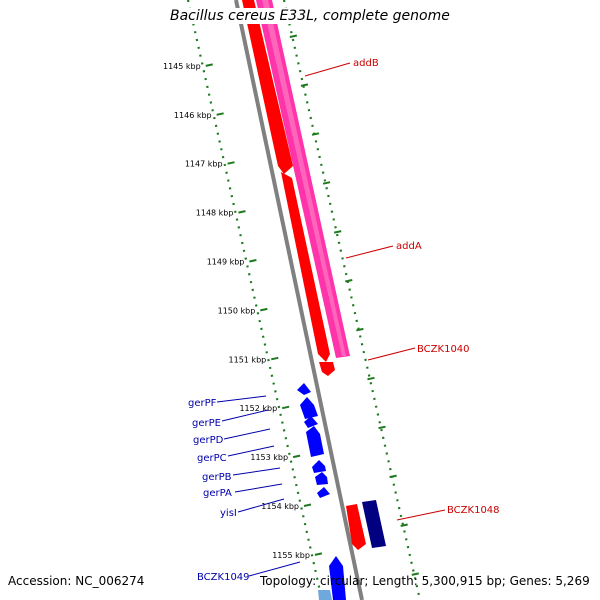 The image size is (600, 600). What do you see at coordinates (206, 423) in the screenshot?
I see `gene-label-gerPE: gerPE` at bounding box center [206, 423].